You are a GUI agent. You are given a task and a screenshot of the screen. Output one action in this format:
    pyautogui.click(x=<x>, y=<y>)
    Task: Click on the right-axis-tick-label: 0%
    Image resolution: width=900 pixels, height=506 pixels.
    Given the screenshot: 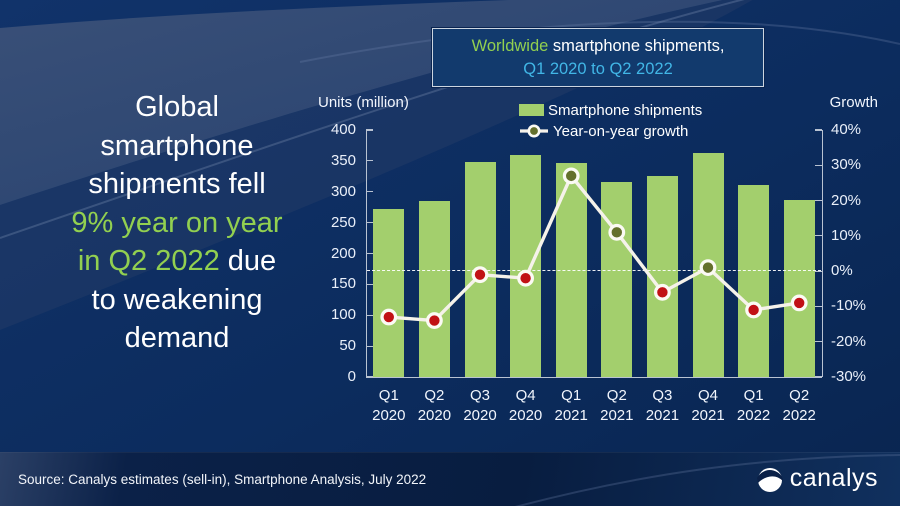 What is the action you would take?
    pyautogui.click(x=842, y=271)
    